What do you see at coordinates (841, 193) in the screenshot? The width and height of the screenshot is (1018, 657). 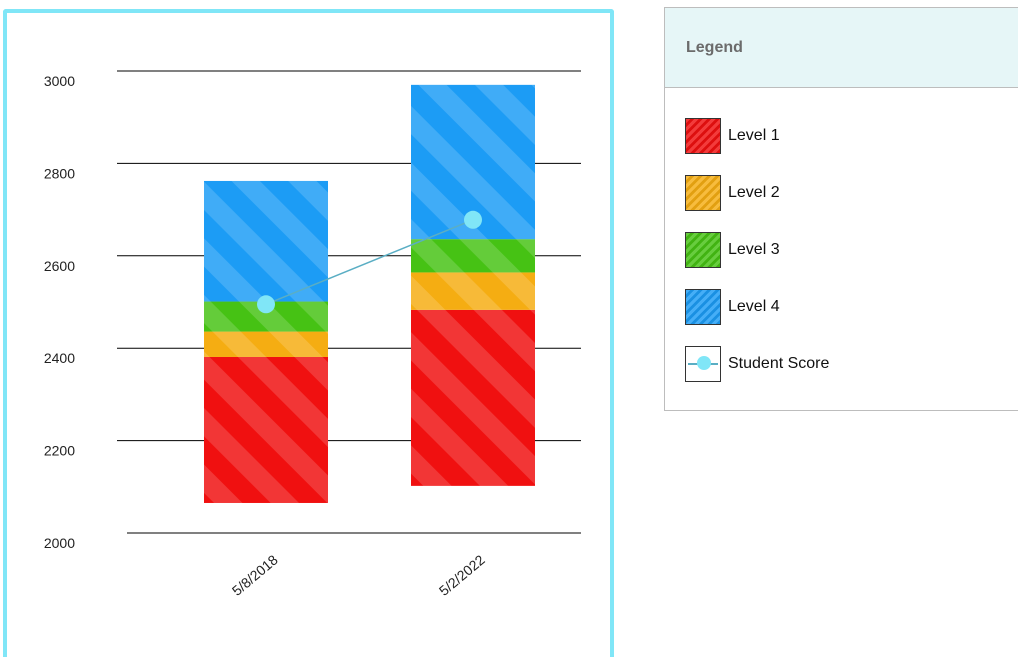 I see `legend-item-level-2: Level 2` at bounding box center [841, 193].